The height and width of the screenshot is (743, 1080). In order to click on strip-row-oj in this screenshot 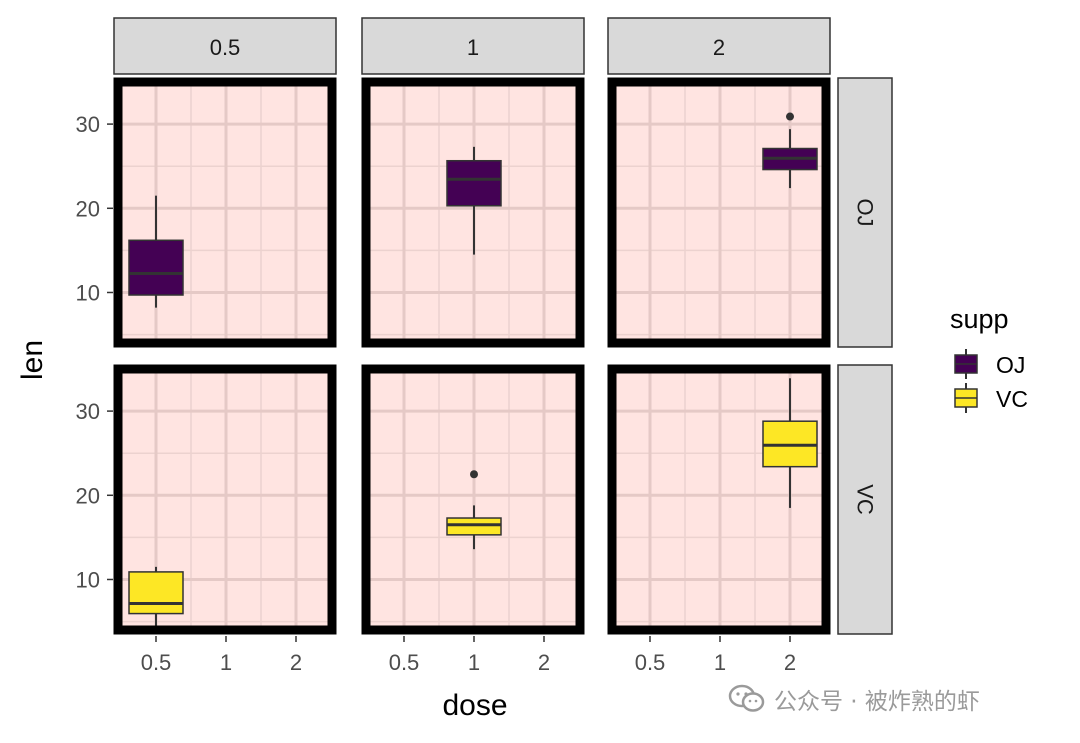, I will do `click(865, 212)`.